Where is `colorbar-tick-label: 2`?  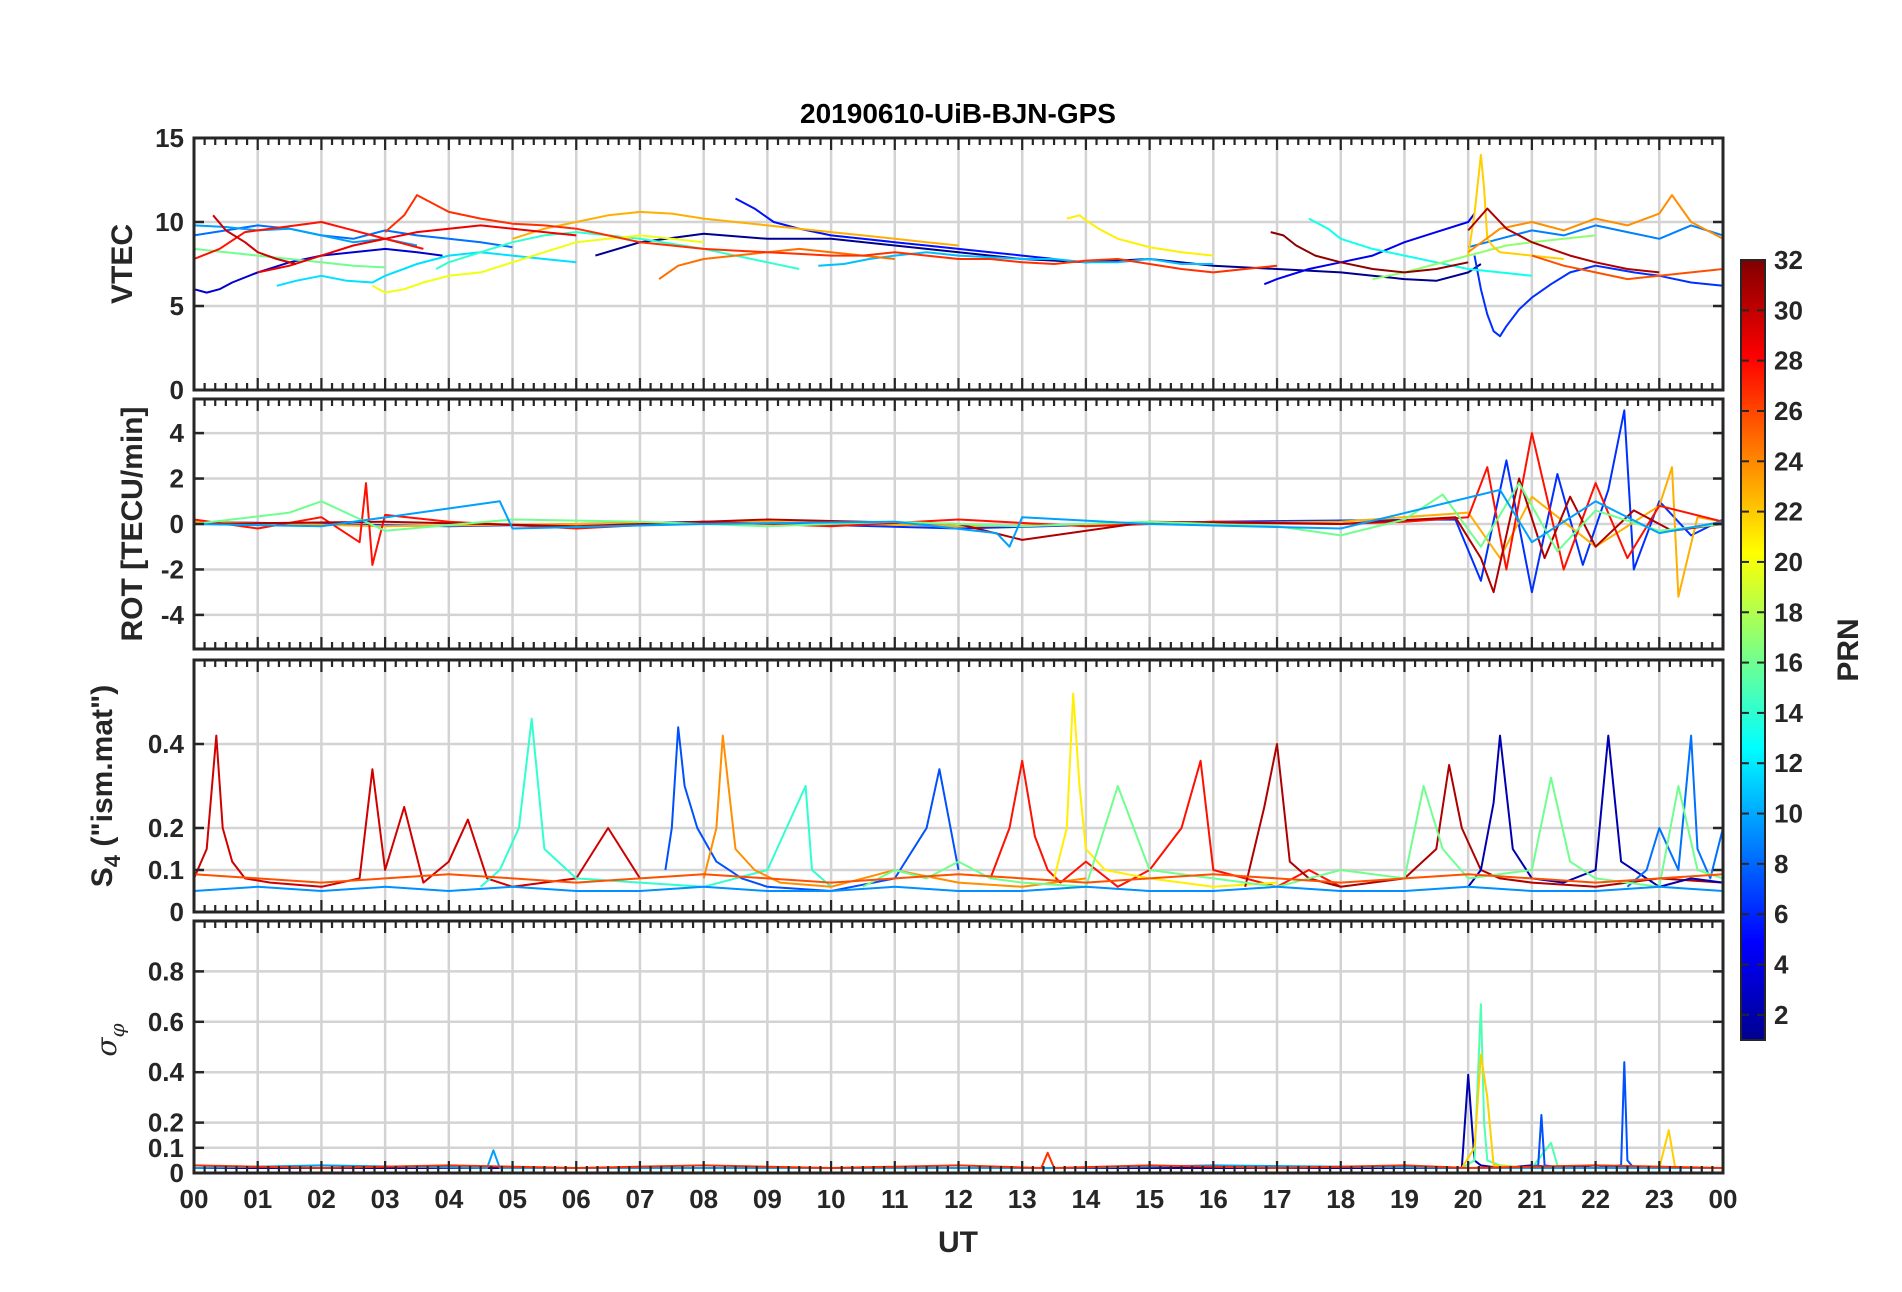
colorbar-tick-label: 2 is located at coordinates (1781, 1015).